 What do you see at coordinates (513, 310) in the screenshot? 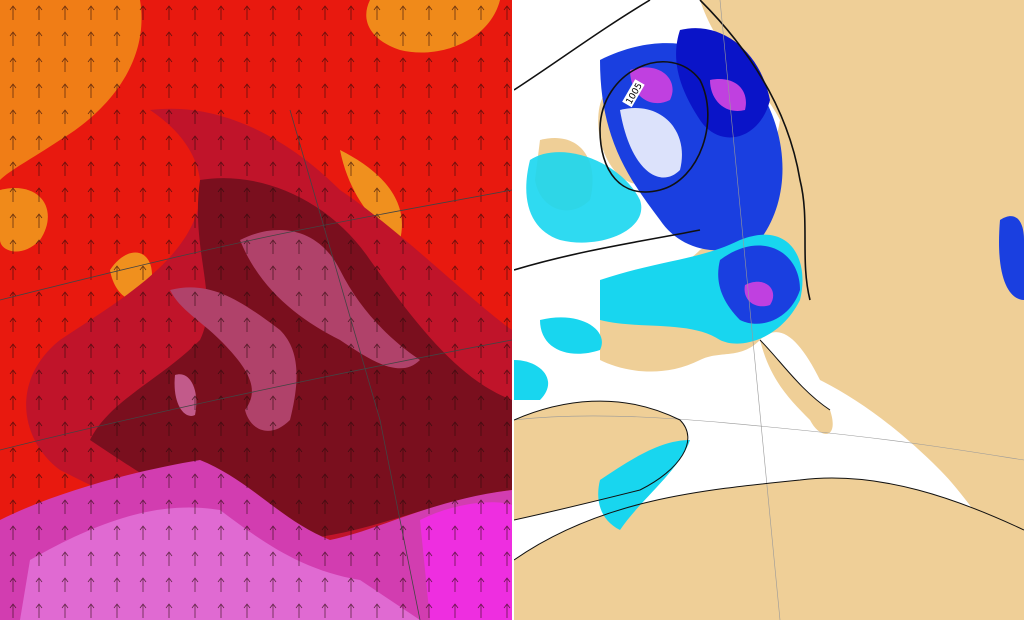
I see `divider` at bounding box center [513, 310].